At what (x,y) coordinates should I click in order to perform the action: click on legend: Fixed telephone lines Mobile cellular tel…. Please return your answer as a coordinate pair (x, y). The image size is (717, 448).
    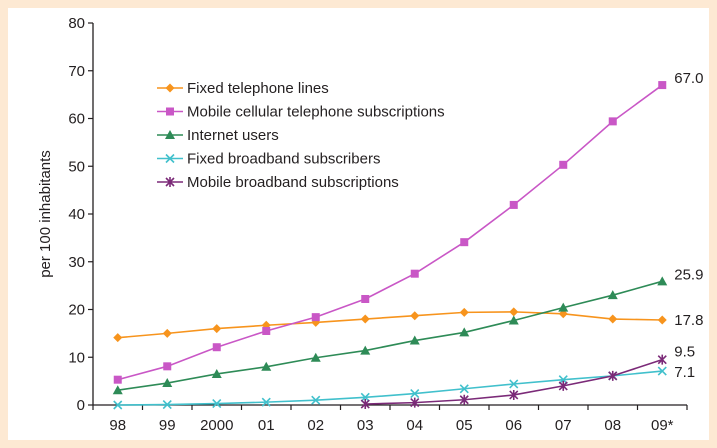
    Looking at the image, I should click on (301, 135).